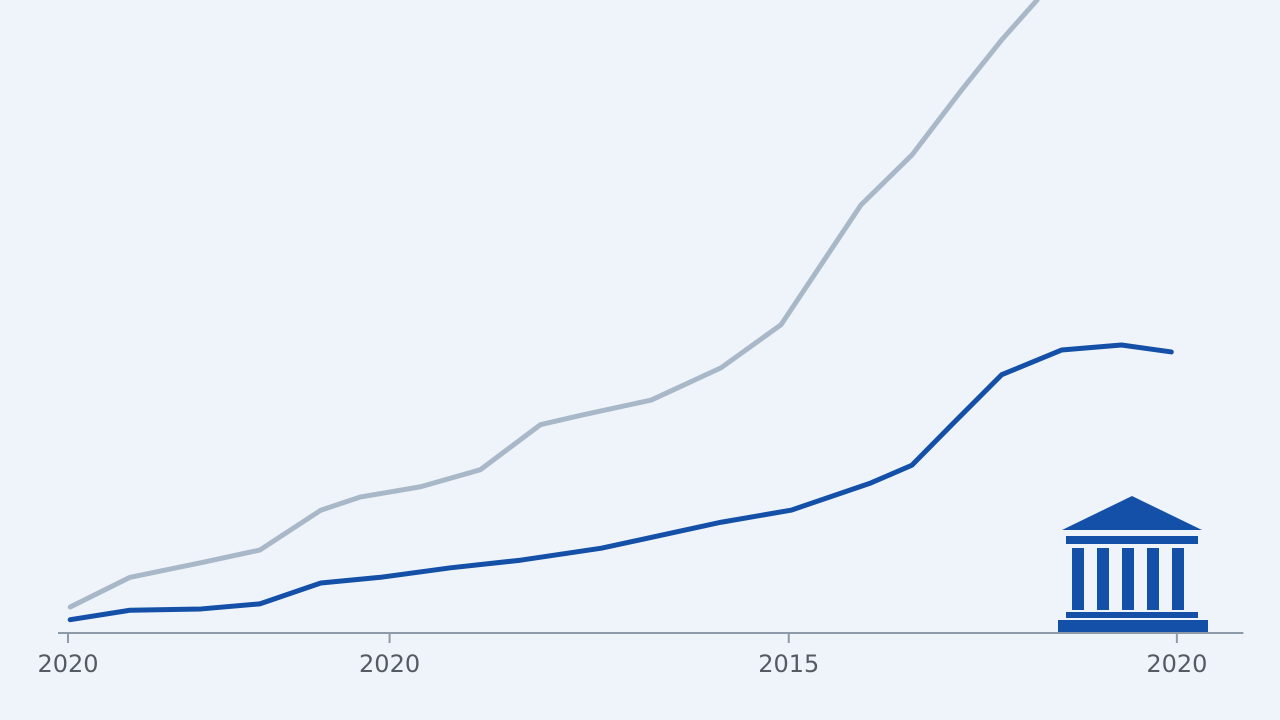 This screenshot has height=720, width=1280. I want to click on x-tick-label: 2015, so click(788, 664).